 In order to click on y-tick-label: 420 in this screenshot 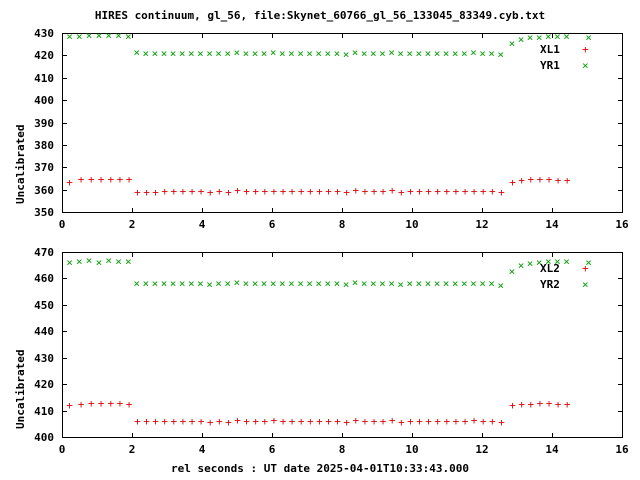, I will do `click(44, 384)`.